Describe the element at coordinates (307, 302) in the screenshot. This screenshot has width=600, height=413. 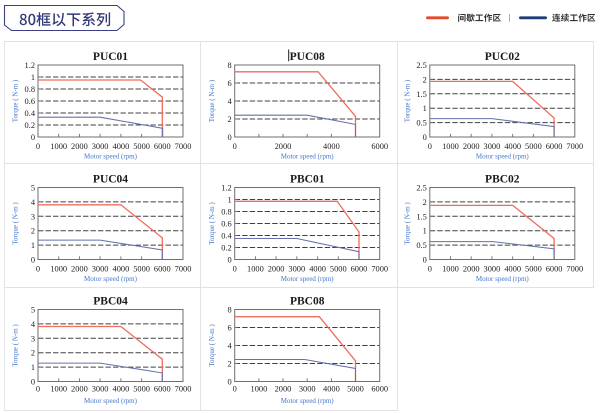
I see `svg-text: PBC08` at that location.